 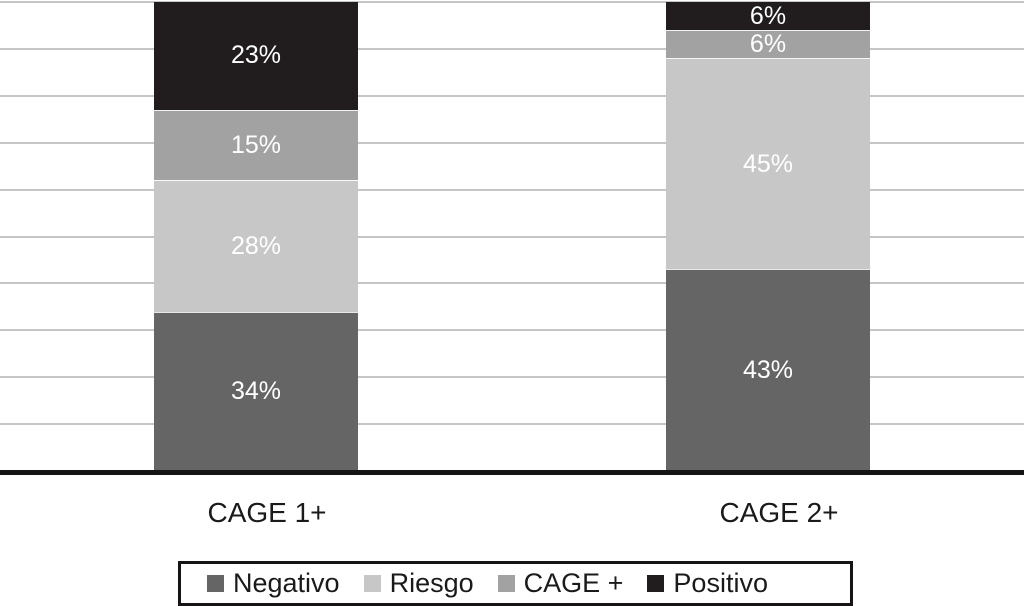 I want to click on segment-riesgo: 28%, so click(x=256, y=246).